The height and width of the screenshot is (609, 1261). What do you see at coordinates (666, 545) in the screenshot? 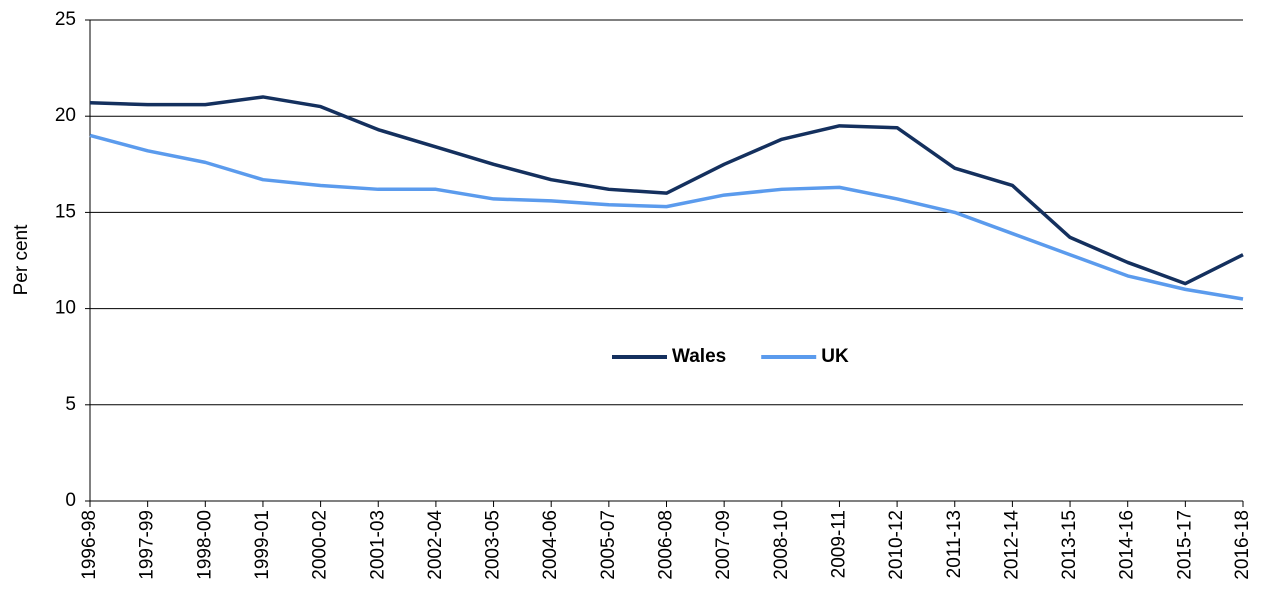
I see `x-tick-label: 2006-08` at bounding box center [666, 545].